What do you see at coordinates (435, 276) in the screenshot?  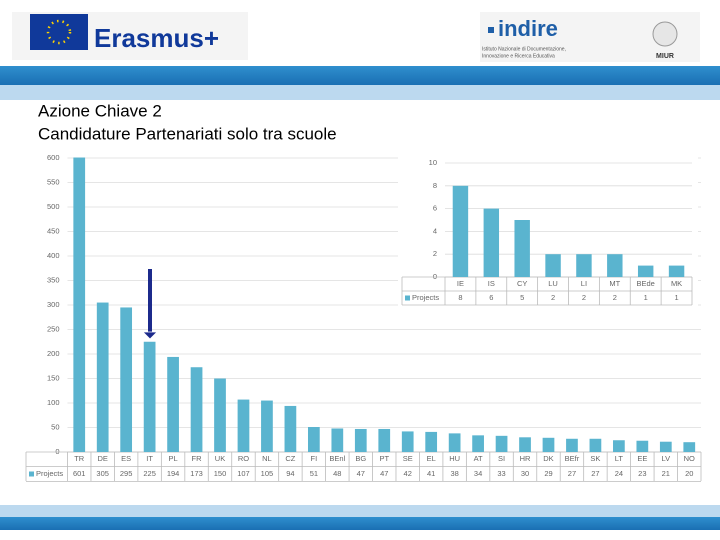 I see `y-tick-label: 0` at bounding box center [435, 276].